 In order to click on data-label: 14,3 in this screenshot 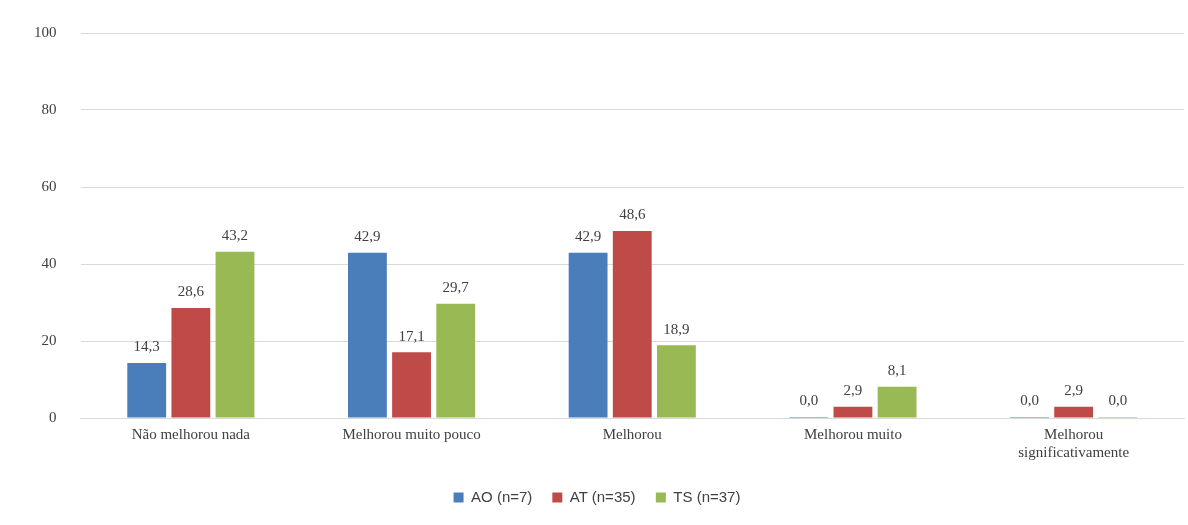, I will do `click(146, 346)`.